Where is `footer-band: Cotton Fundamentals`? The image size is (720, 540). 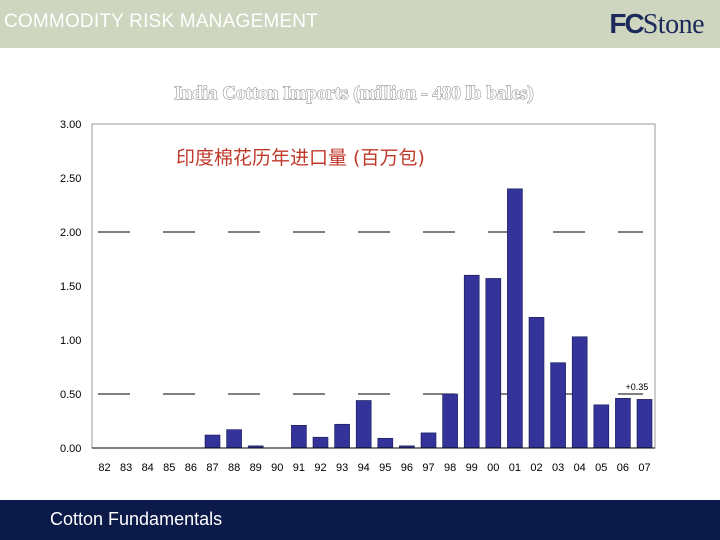 footer-band: Cotton Fundamentals is located at coordinates (360, 520).